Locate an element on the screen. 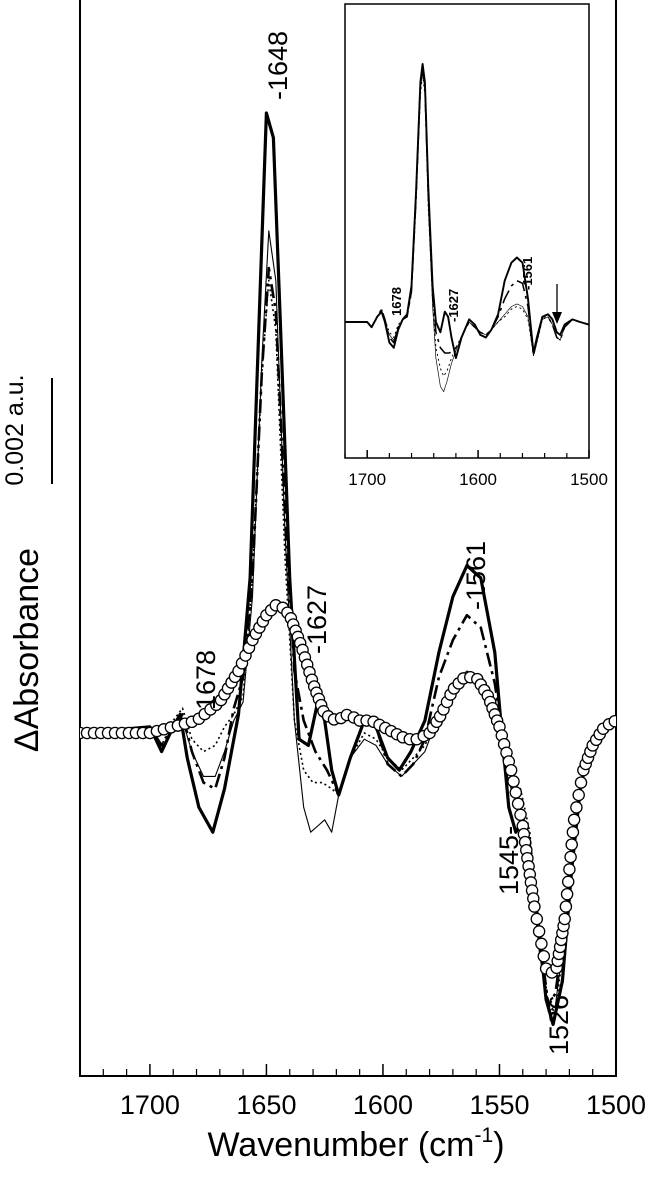  inset-arrow is located at coordinates (557, 304).